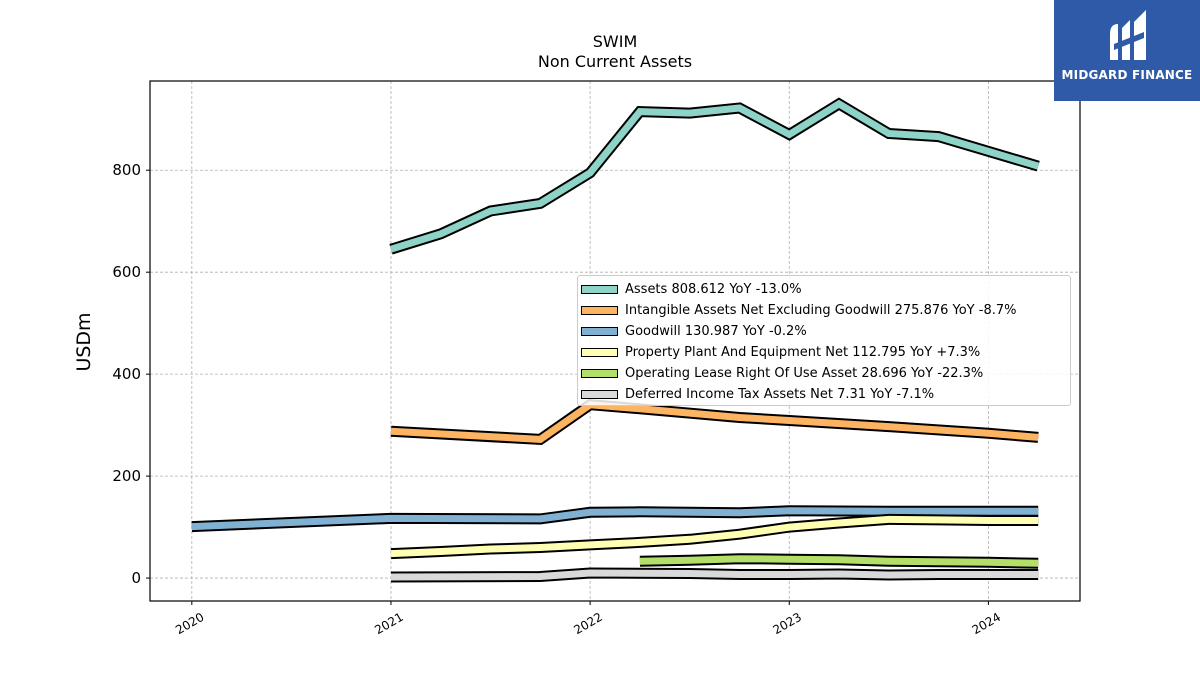 The height and width of the screenshot is (675, 1200). I want to click on x-tick-label: 2022, so click(587, 623).